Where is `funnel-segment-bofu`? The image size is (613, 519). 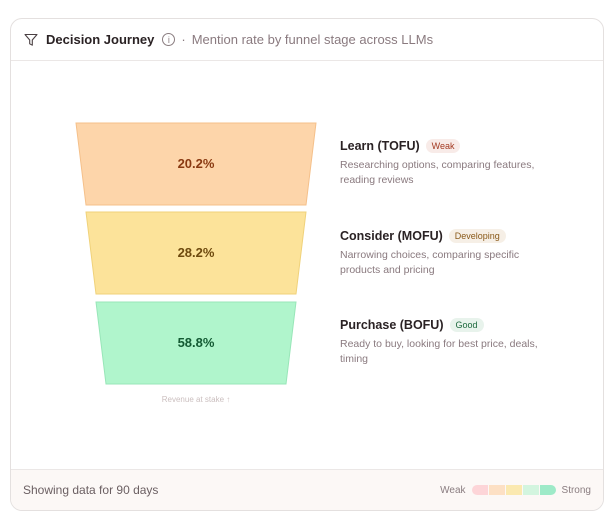
funnel-segment-bofu is located at coordinates (196, 343).